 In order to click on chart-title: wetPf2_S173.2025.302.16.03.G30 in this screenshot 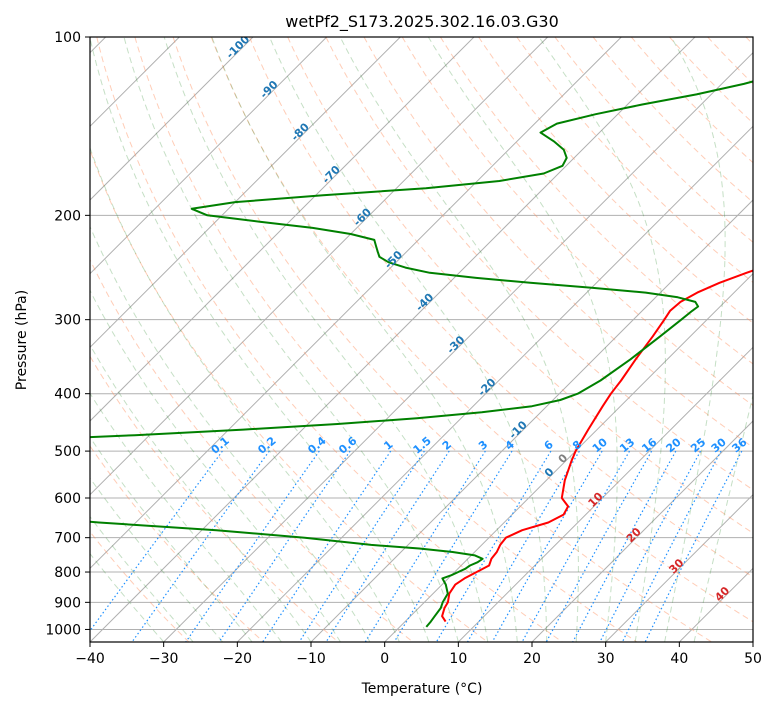, I will do `click(422, 22)`.